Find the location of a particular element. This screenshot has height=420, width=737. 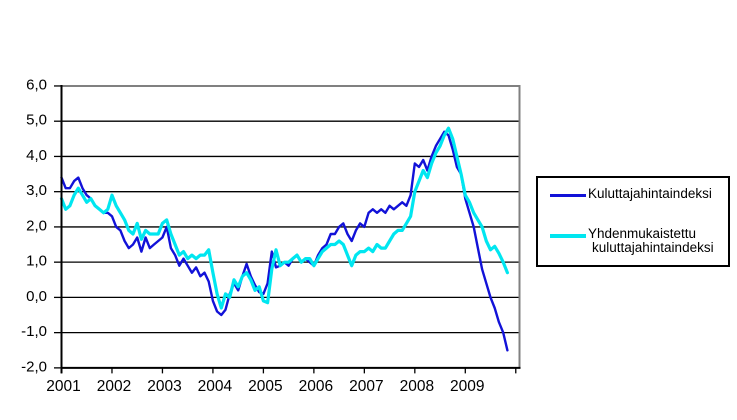

legend-item-hicp: Yhdenmukaistettu kuluttajahintaindeksi is located at coordinates (636, 241).